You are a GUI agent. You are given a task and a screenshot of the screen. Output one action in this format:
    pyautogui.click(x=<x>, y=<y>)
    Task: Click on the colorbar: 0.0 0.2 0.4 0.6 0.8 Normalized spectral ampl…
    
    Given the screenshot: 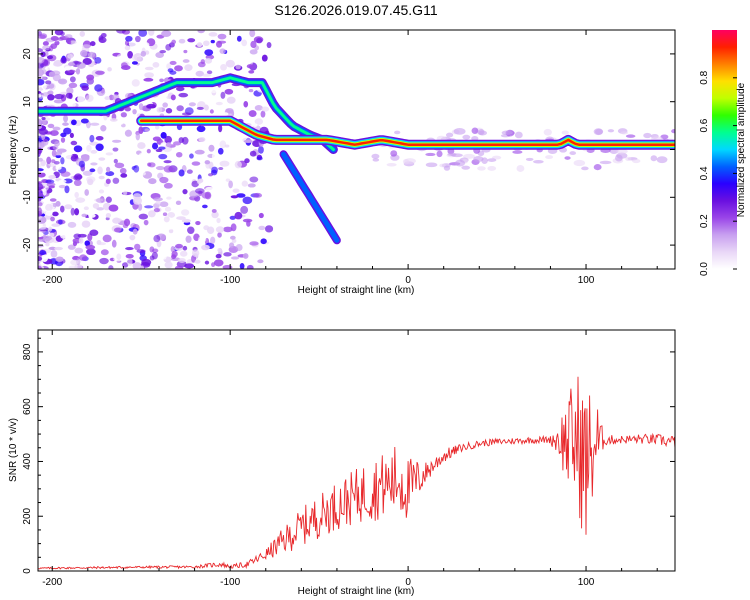 What is the action you would take?
    pyautogui.click(x=723, y=153)
    